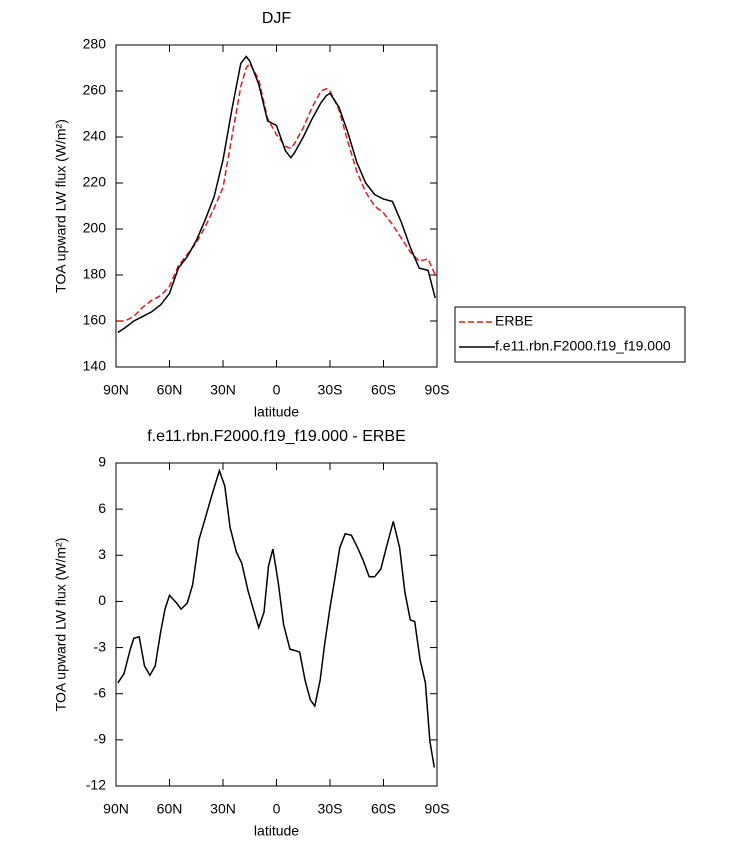 This screenshot has height=848, width=733. I want to click on legend-box, so click(570, 334).